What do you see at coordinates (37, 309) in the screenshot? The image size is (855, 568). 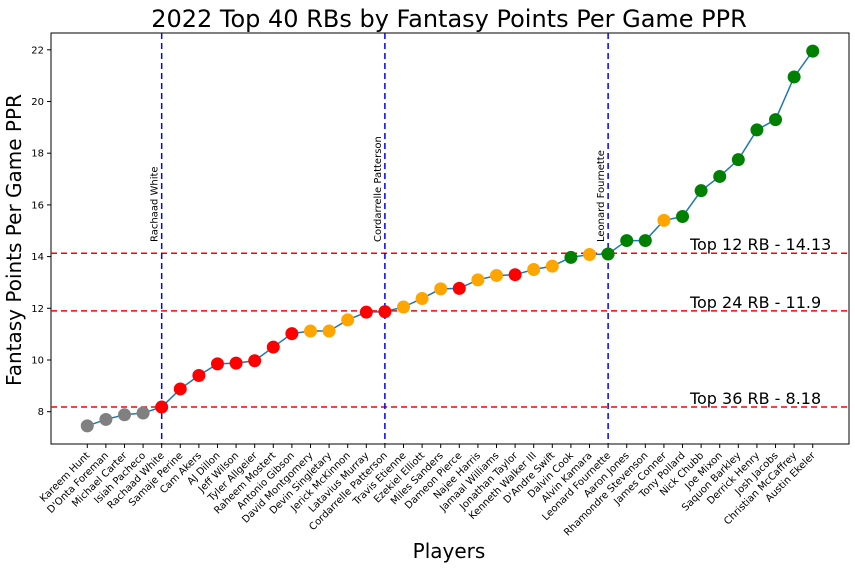 I see `y-tick-label: 12` at bounding box center [37, 309].